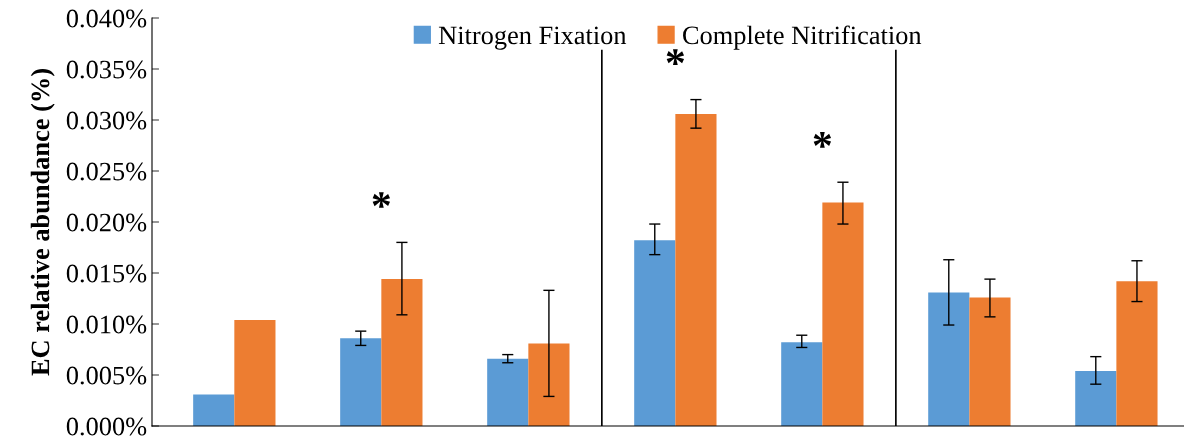  Describe the element at coordinates (106, 426) in the screenshot. I see `y-tick-label: 0.000%` at that location.